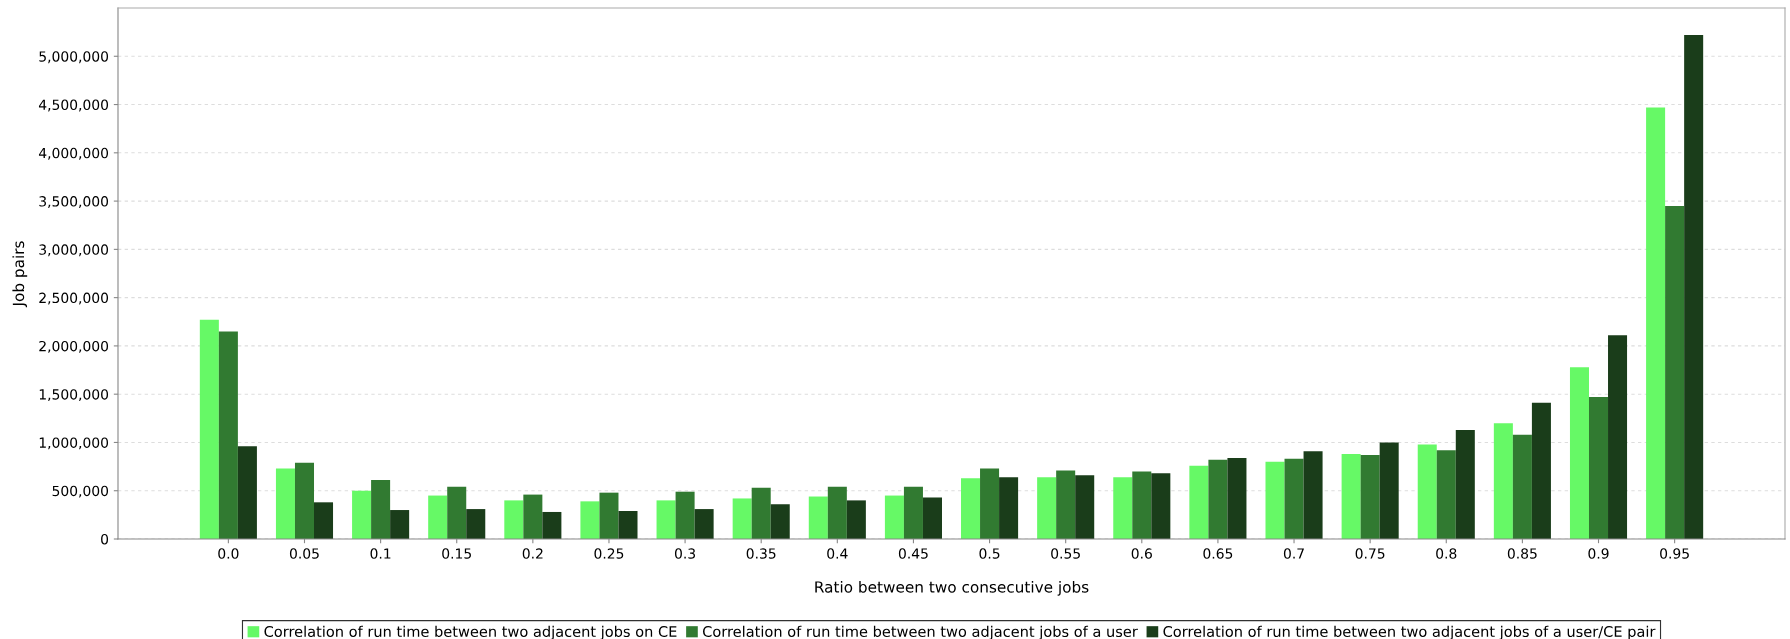 The width and height of the screenshot is (1790, 639). I want to click on x-tick-label: 0.55, so click(1065, 553).